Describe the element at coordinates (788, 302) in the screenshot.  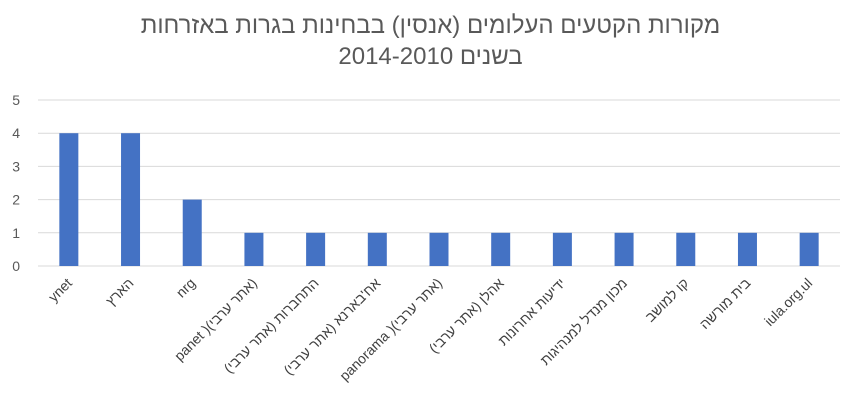
I see `x-category-label: iula.org.ul` at that location.